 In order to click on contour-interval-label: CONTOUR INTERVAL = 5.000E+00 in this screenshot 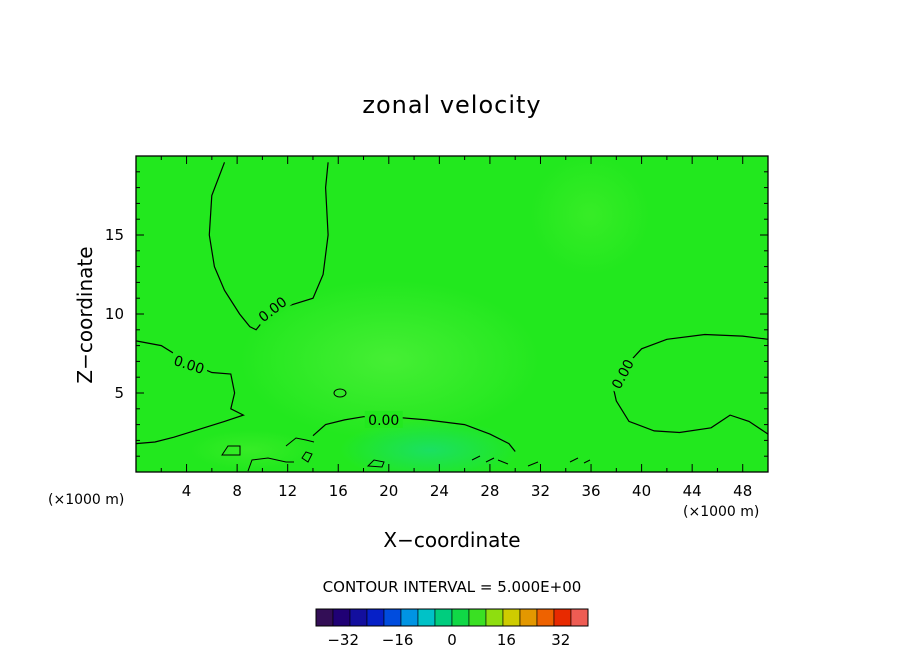, I will do `click(452, 587)`.